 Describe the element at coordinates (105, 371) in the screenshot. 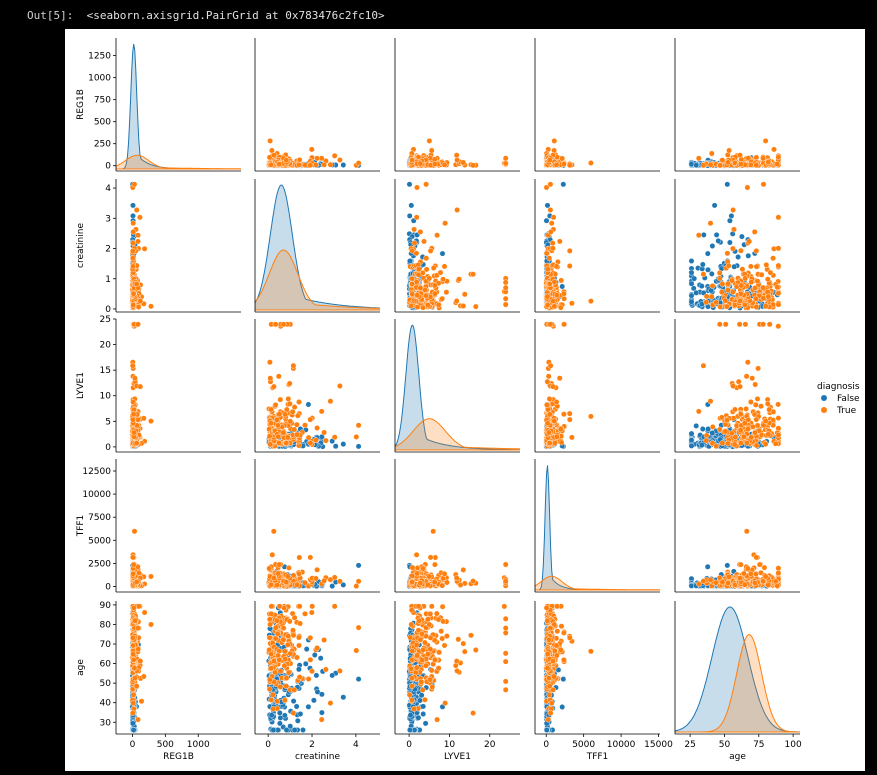

I see `ytick-label-LYVE1: 15` at that location.